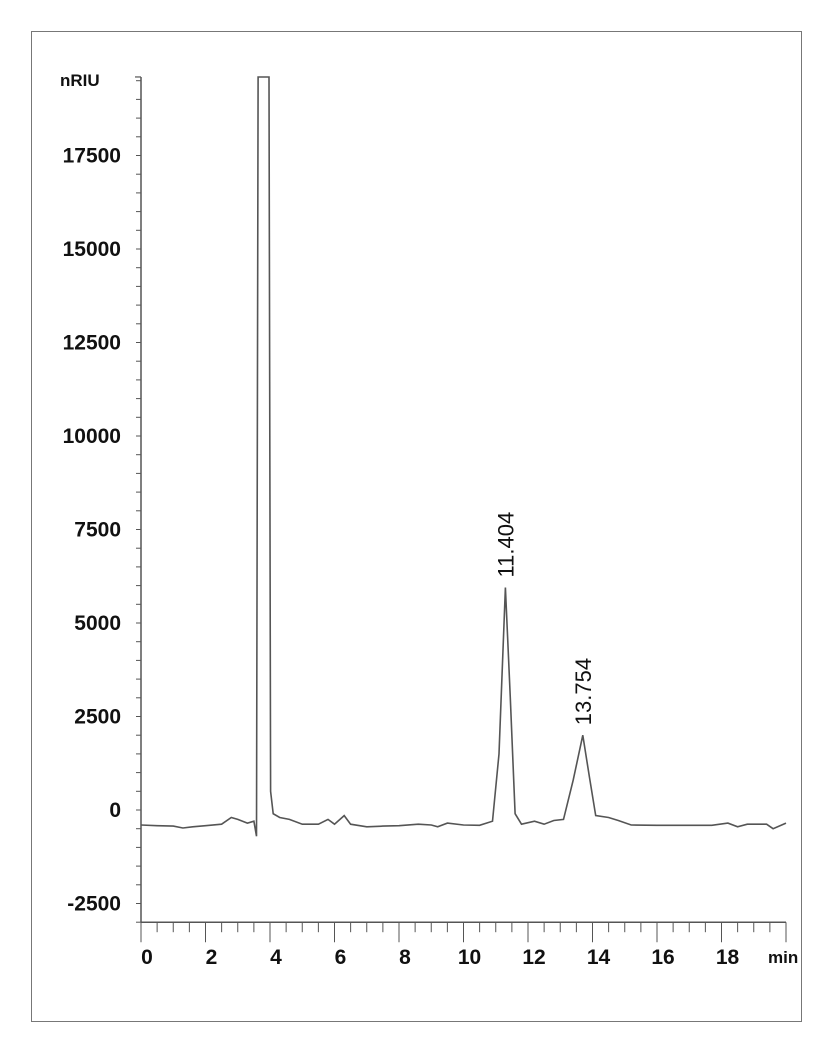 The image size is (836, 1046). I want to click on y-tick-label: 12500, so click(92, 343).